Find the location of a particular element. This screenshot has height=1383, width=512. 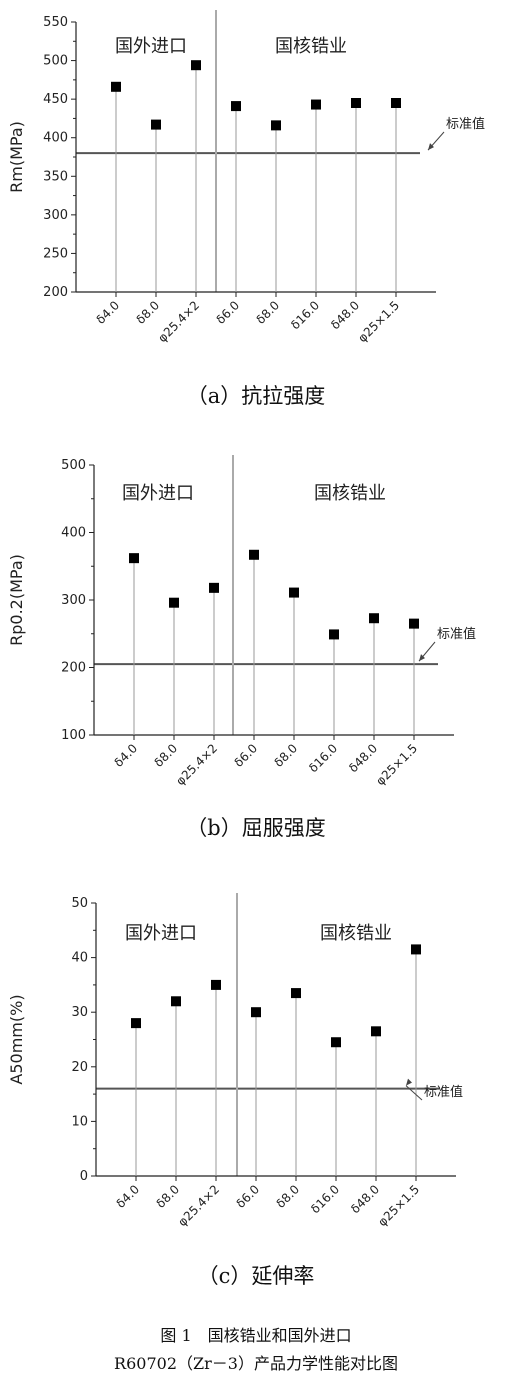

panel-caption: （a）抗拉强度 is located at coordinates (256, 396).